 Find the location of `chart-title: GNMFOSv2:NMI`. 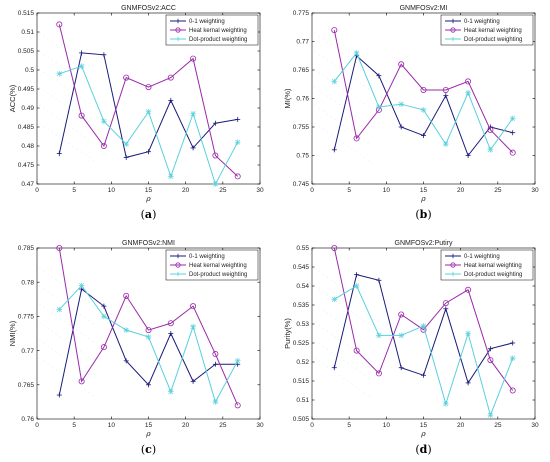

chart-title: GNMFOSv2:NMI is located at coordinates (148, 243).